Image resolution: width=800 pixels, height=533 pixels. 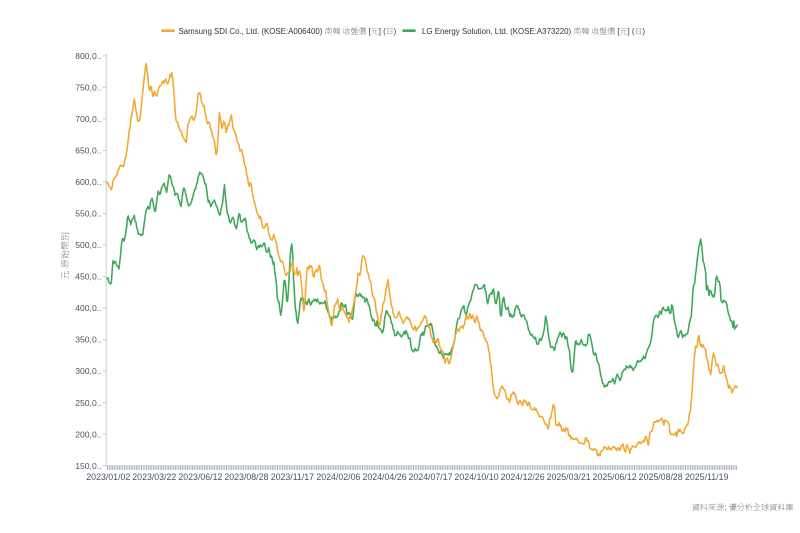 What do you see at coordinates (88, 182) in the screenshot?
I see `svg-text: 600,0..` at bounding box center [88, 182].